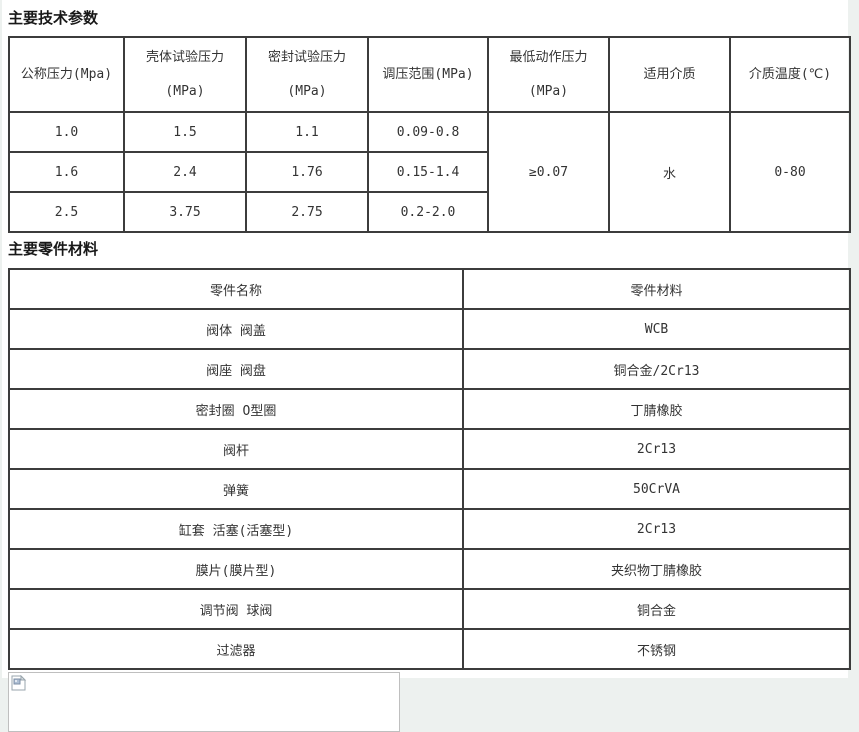 This screenshot has width=859, height=732. I want to click on table-row: 阀体 阀盖 WCB, so click(429, 329).